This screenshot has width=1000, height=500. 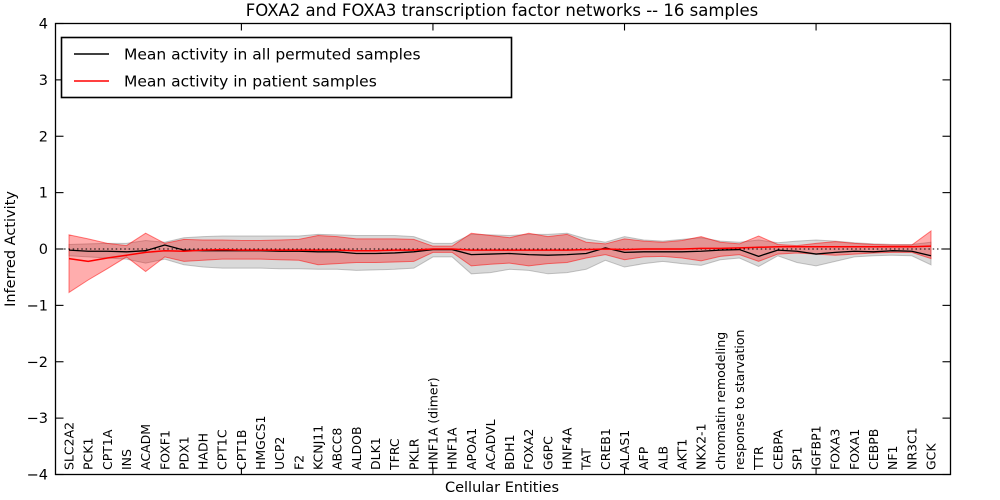 What do you see at coordinates (816, 447) in the screenshot?
I see `x-category-label: IGFBP1` at bounding box center [816, 447].